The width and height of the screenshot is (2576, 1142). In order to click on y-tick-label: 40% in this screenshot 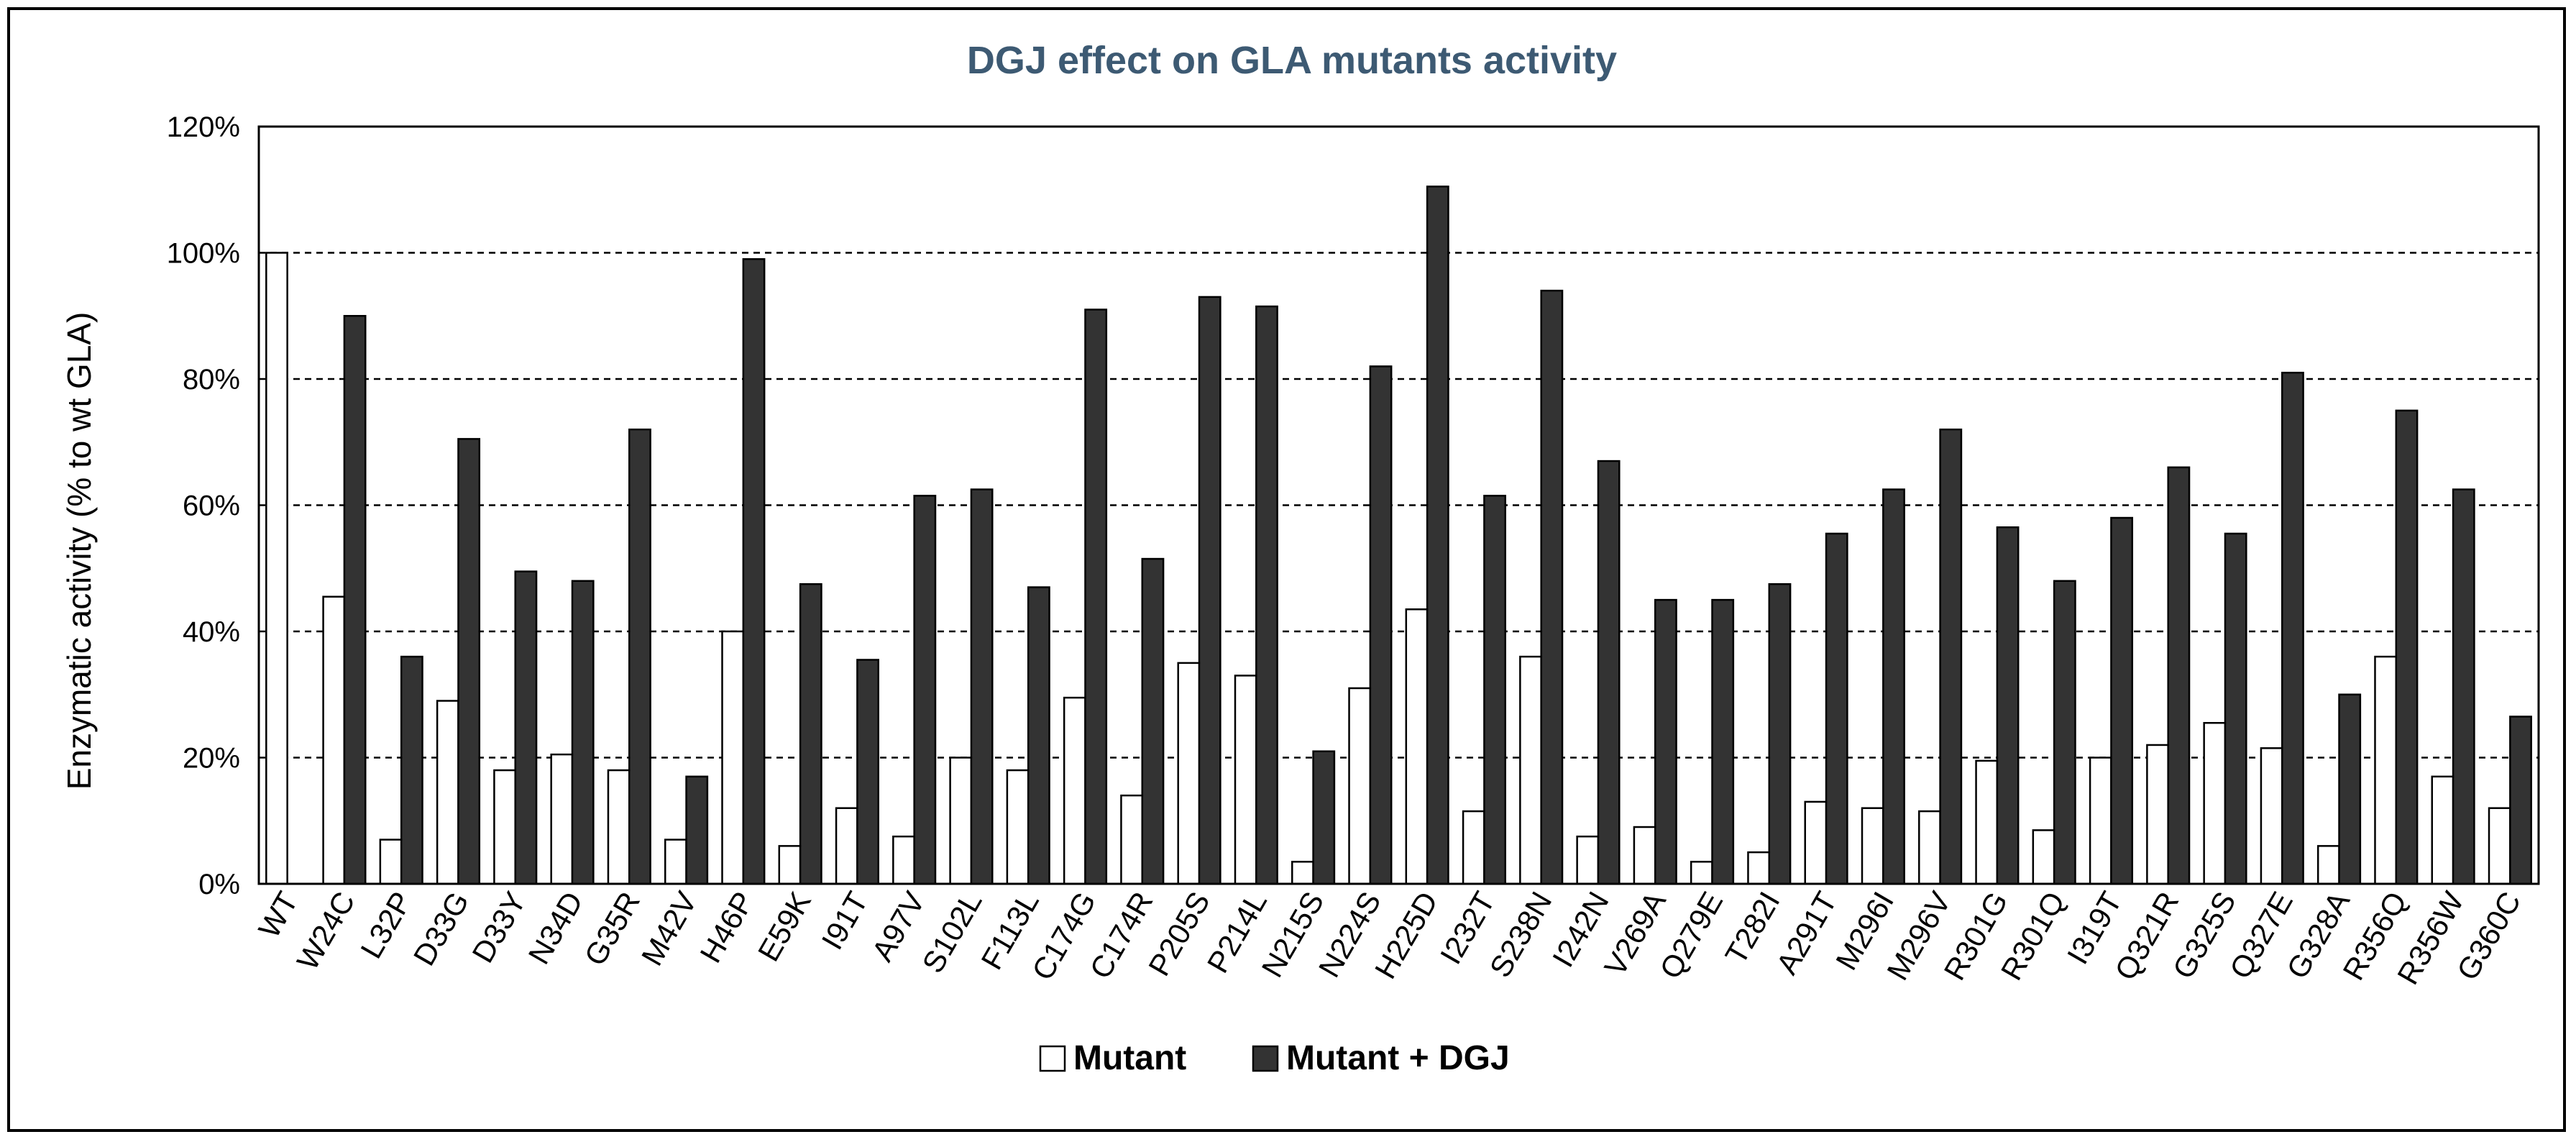, I will do `click(211, 632)`.